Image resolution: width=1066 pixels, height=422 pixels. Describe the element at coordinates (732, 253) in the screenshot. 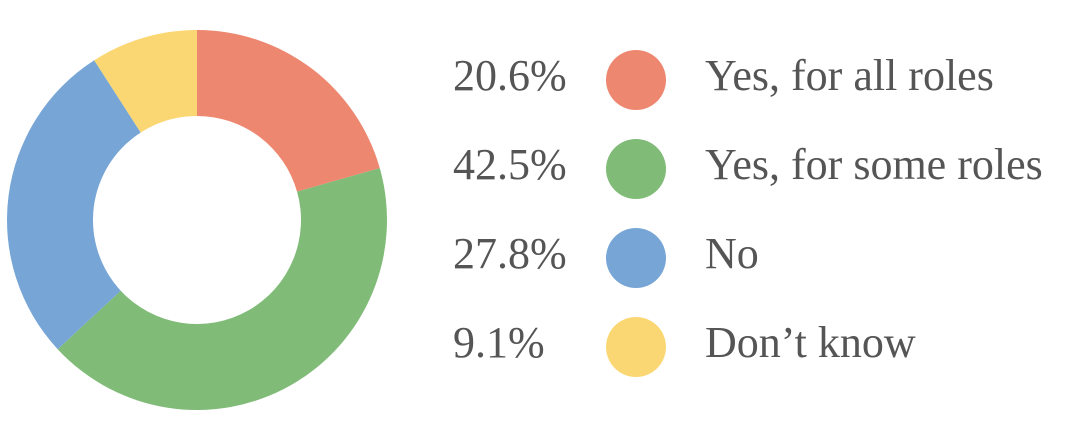

I see `legend-label: No` at that location.